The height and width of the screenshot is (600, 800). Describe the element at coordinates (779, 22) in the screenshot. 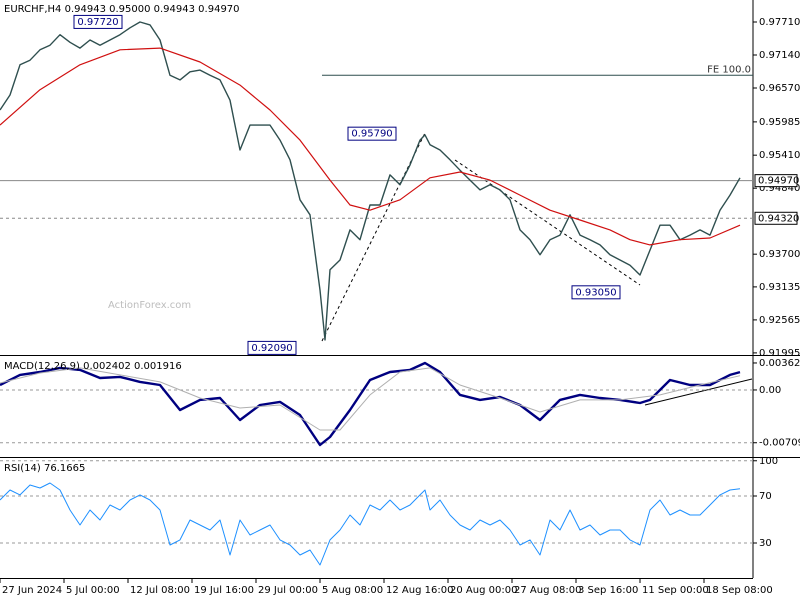

I see `y-tick-label: 0.97710` at that location.